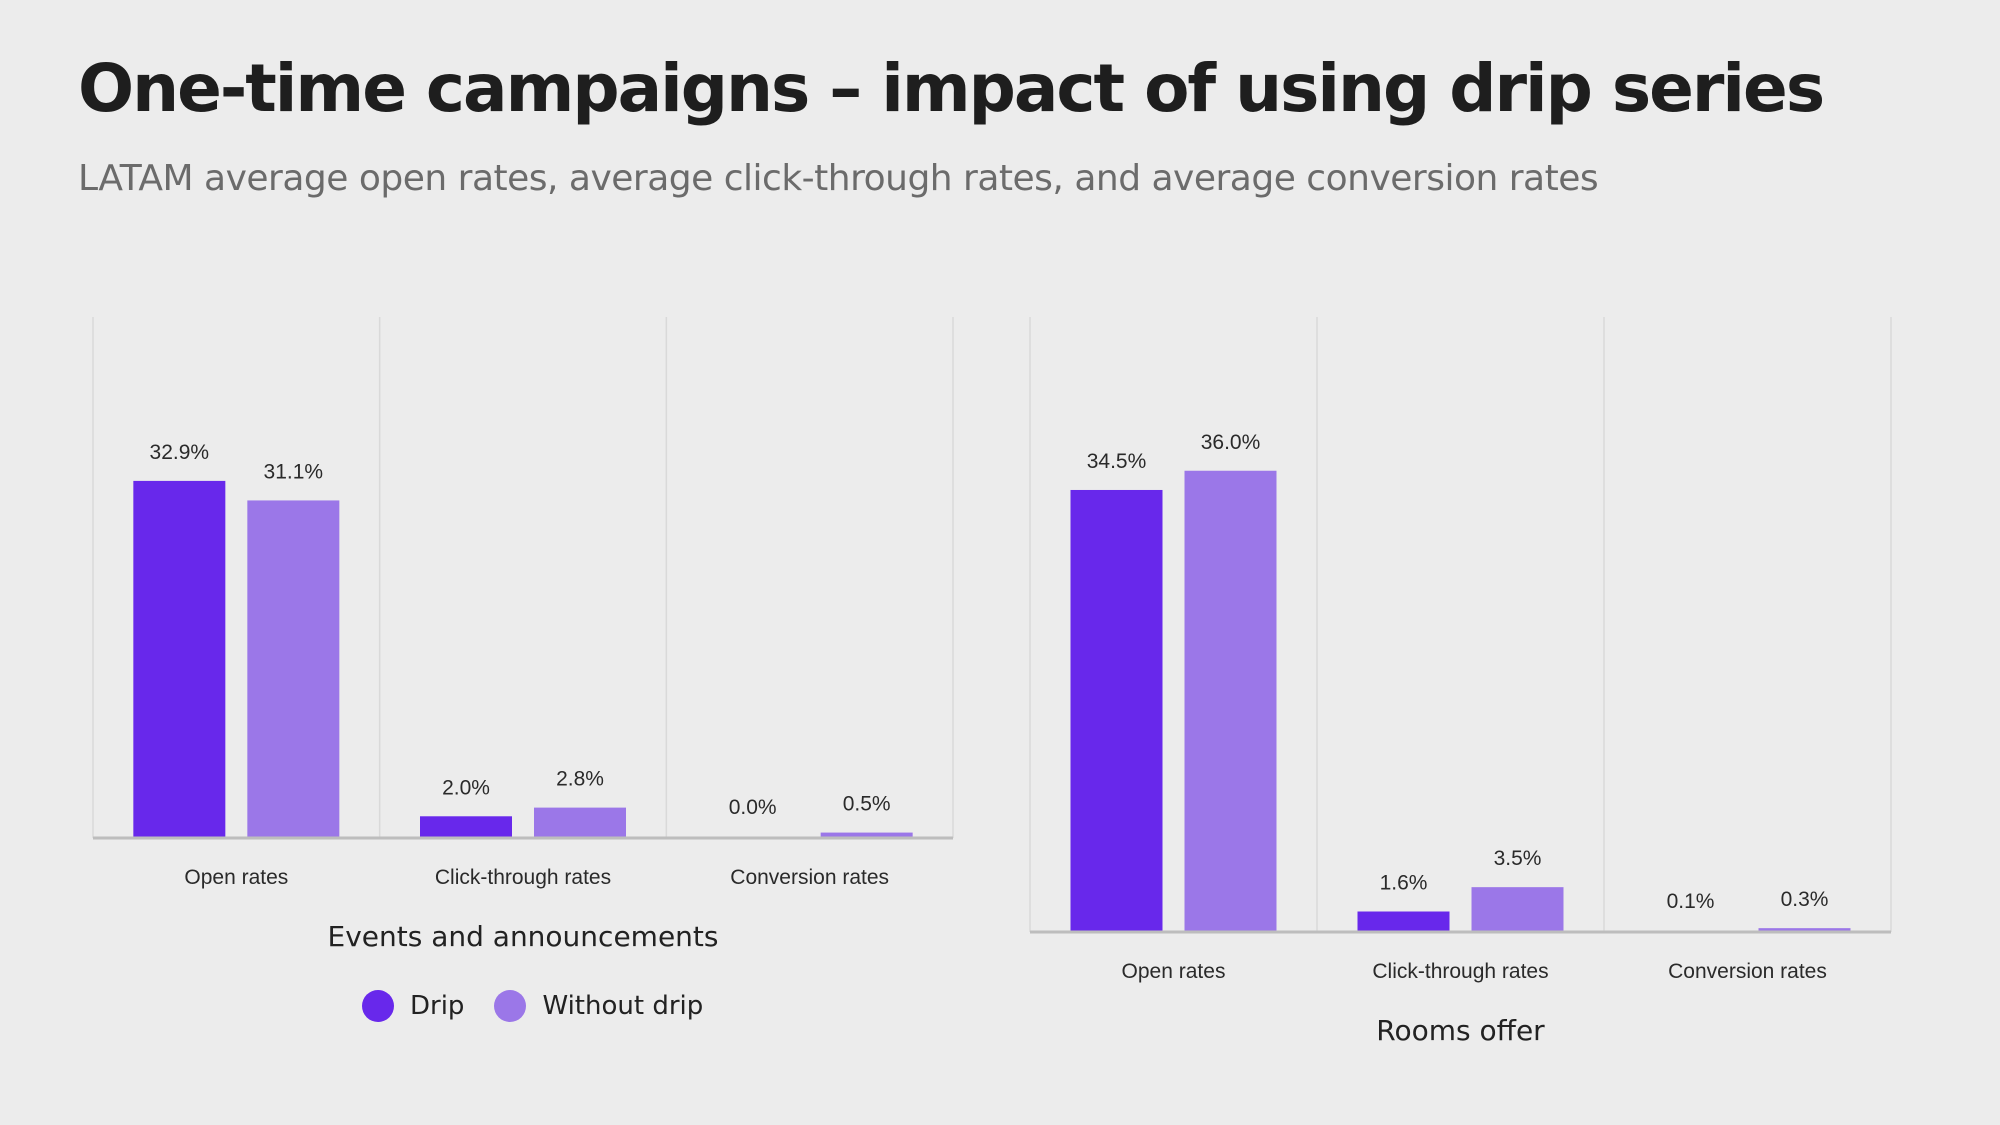  Describe the element at coordinates (180, 452) in the screenshot. I see `data-label: 32.9%` at that location.